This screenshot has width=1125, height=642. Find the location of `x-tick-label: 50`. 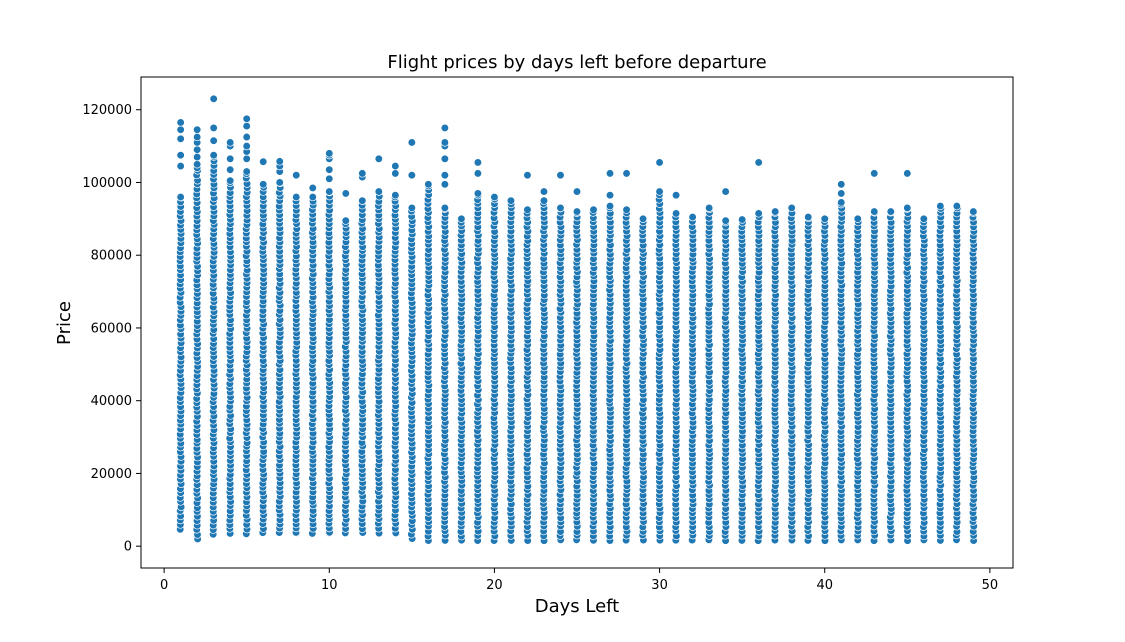

x-tick-label: 50 is located at coordinates (990, 585).